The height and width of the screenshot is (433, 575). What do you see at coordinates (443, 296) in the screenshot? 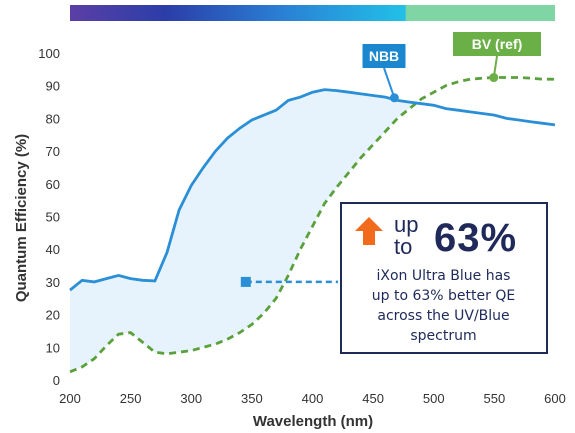
I see `callout-line-2: up to 63% better QE` at bounding box center [443, 296].